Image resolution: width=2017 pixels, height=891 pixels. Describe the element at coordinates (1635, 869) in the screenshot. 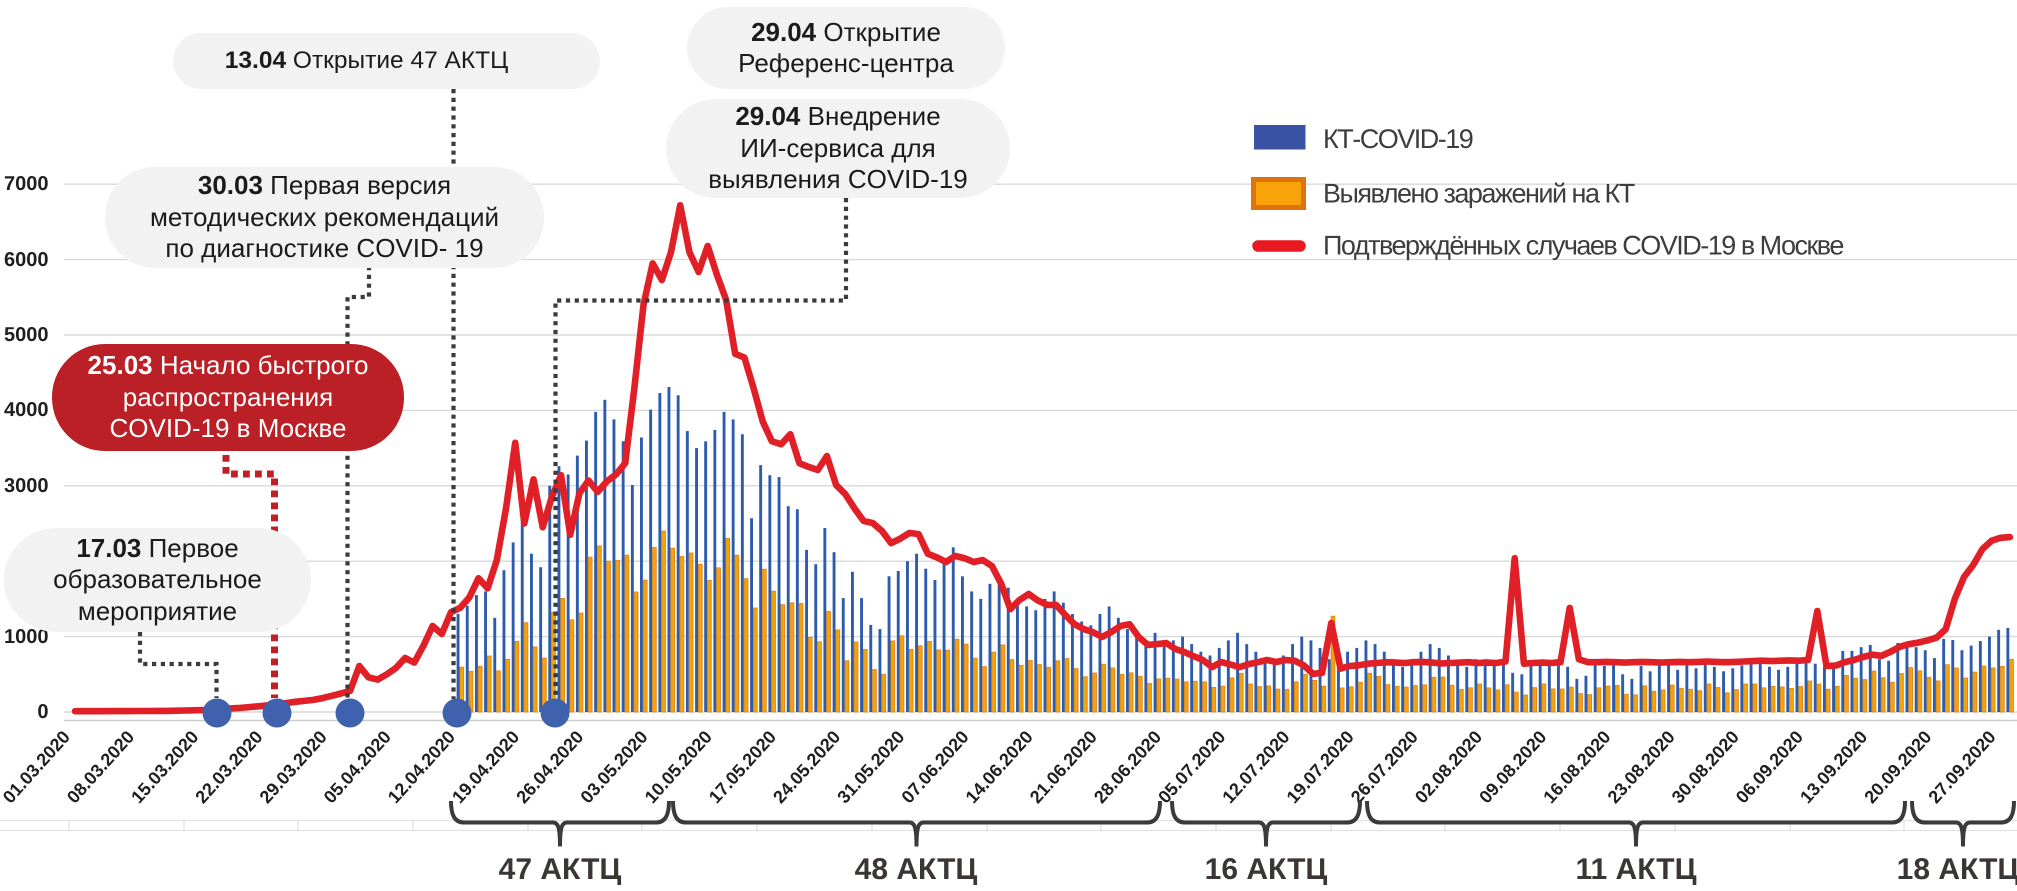

I see `svg-text: 11 АКТЦ` at that location.